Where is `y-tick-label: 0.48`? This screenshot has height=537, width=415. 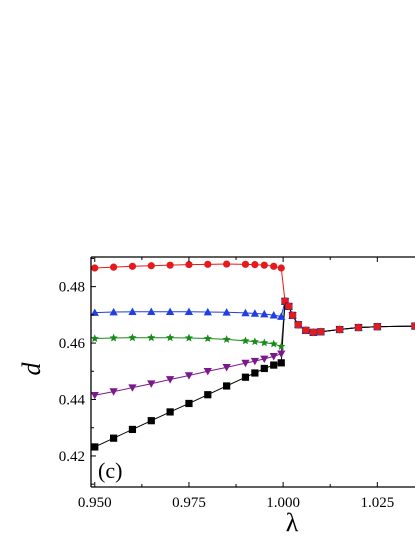 y-tick-label: 0.48 is located at coordinates (72, 288).